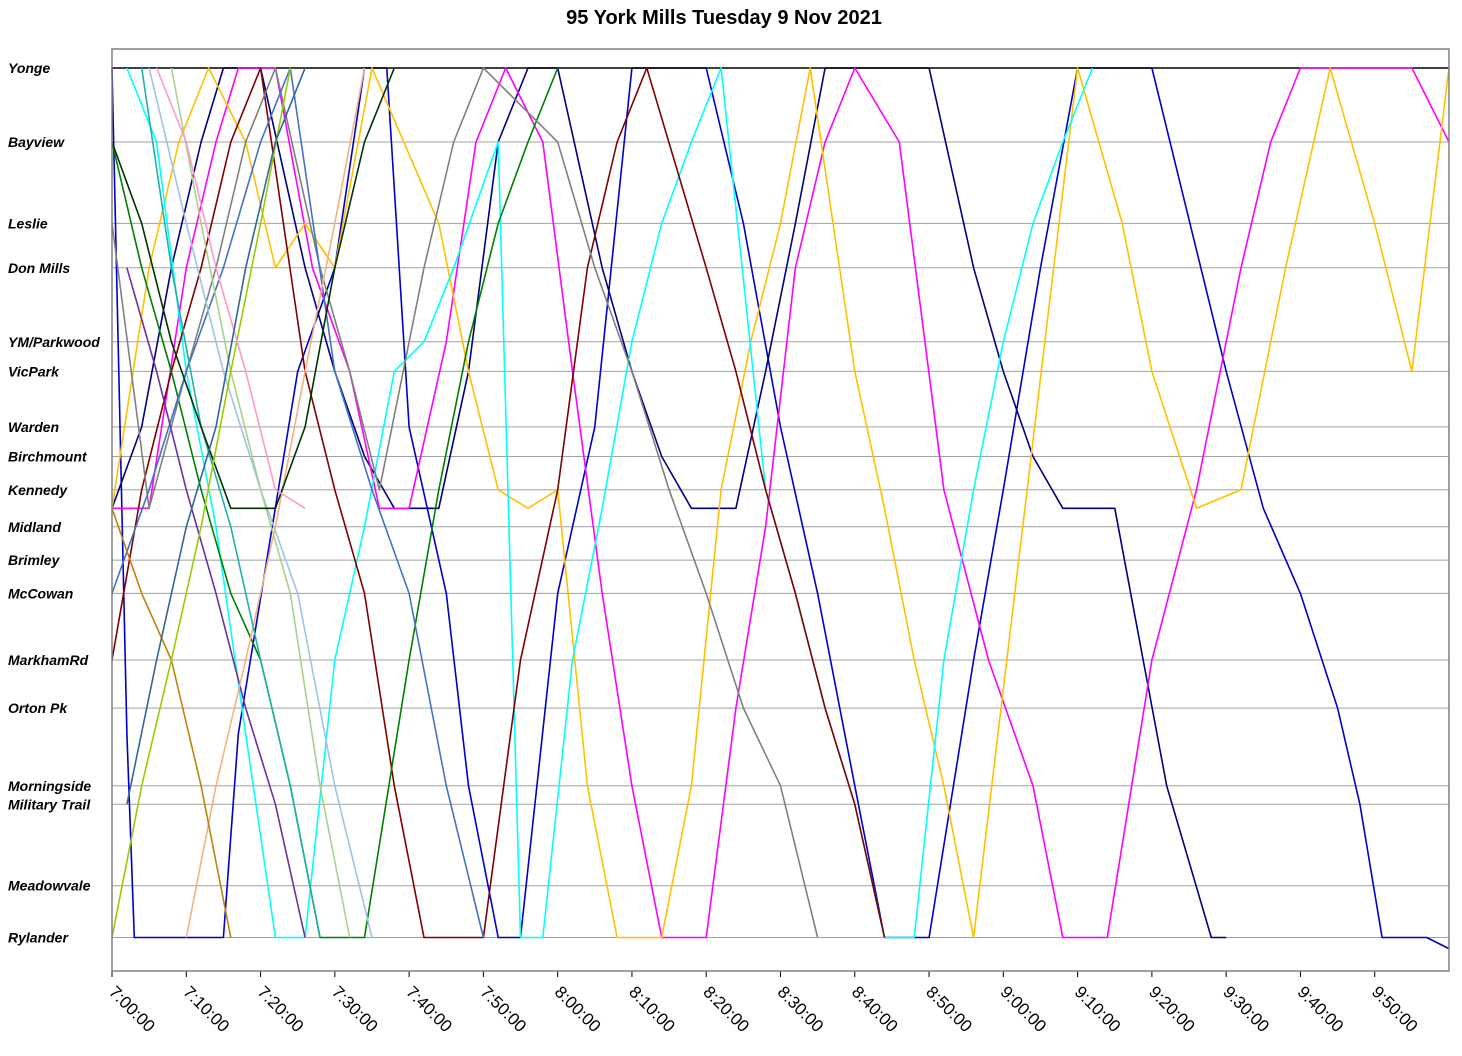  What do you see at coordinates (355, 1009) in the screenshot?
I see `x-tick-label: 7:30:00` at bounding box center [355, 1009].